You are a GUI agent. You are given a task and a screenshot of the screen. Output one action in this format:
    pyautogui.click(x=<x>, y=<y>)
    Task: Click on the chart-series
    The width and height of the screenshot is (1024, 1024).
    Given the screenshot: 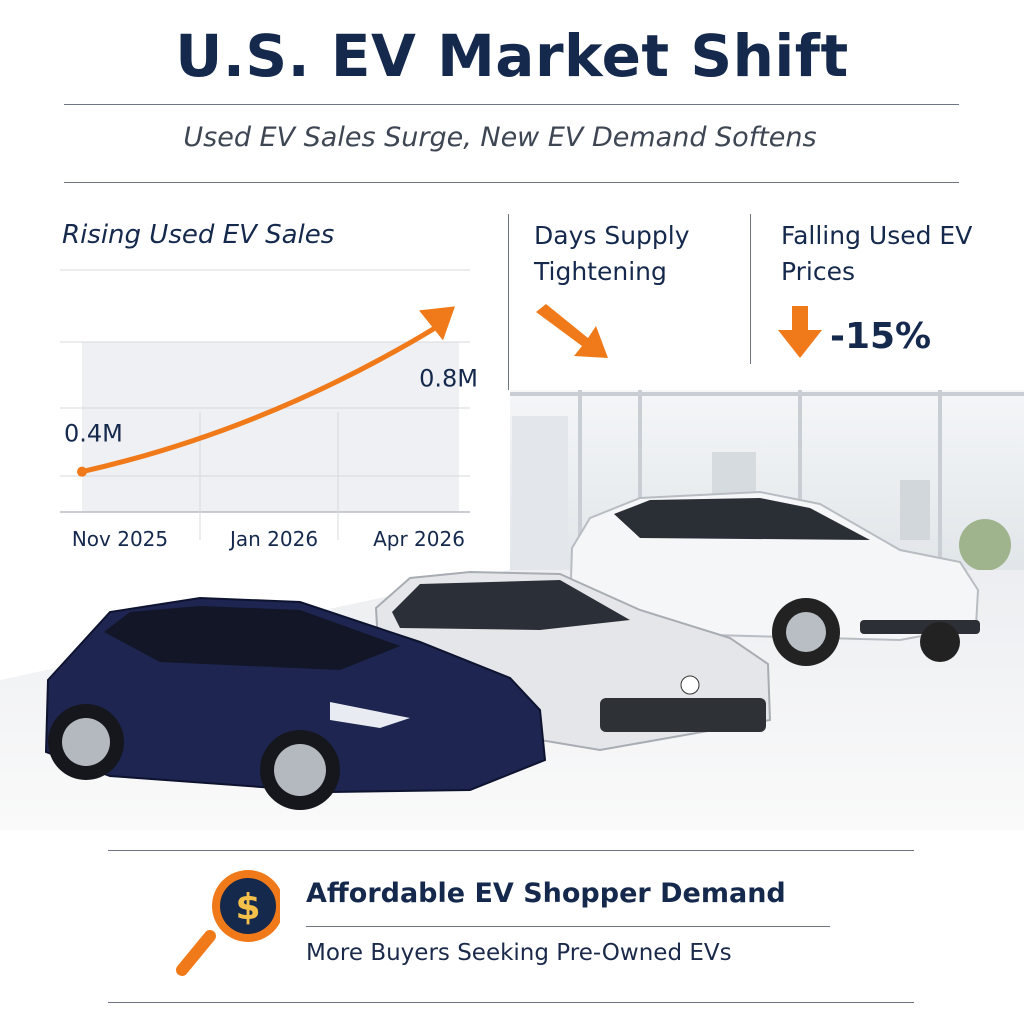 What is the action you would take?
    pyautogui.click(x=266, y=391)
    